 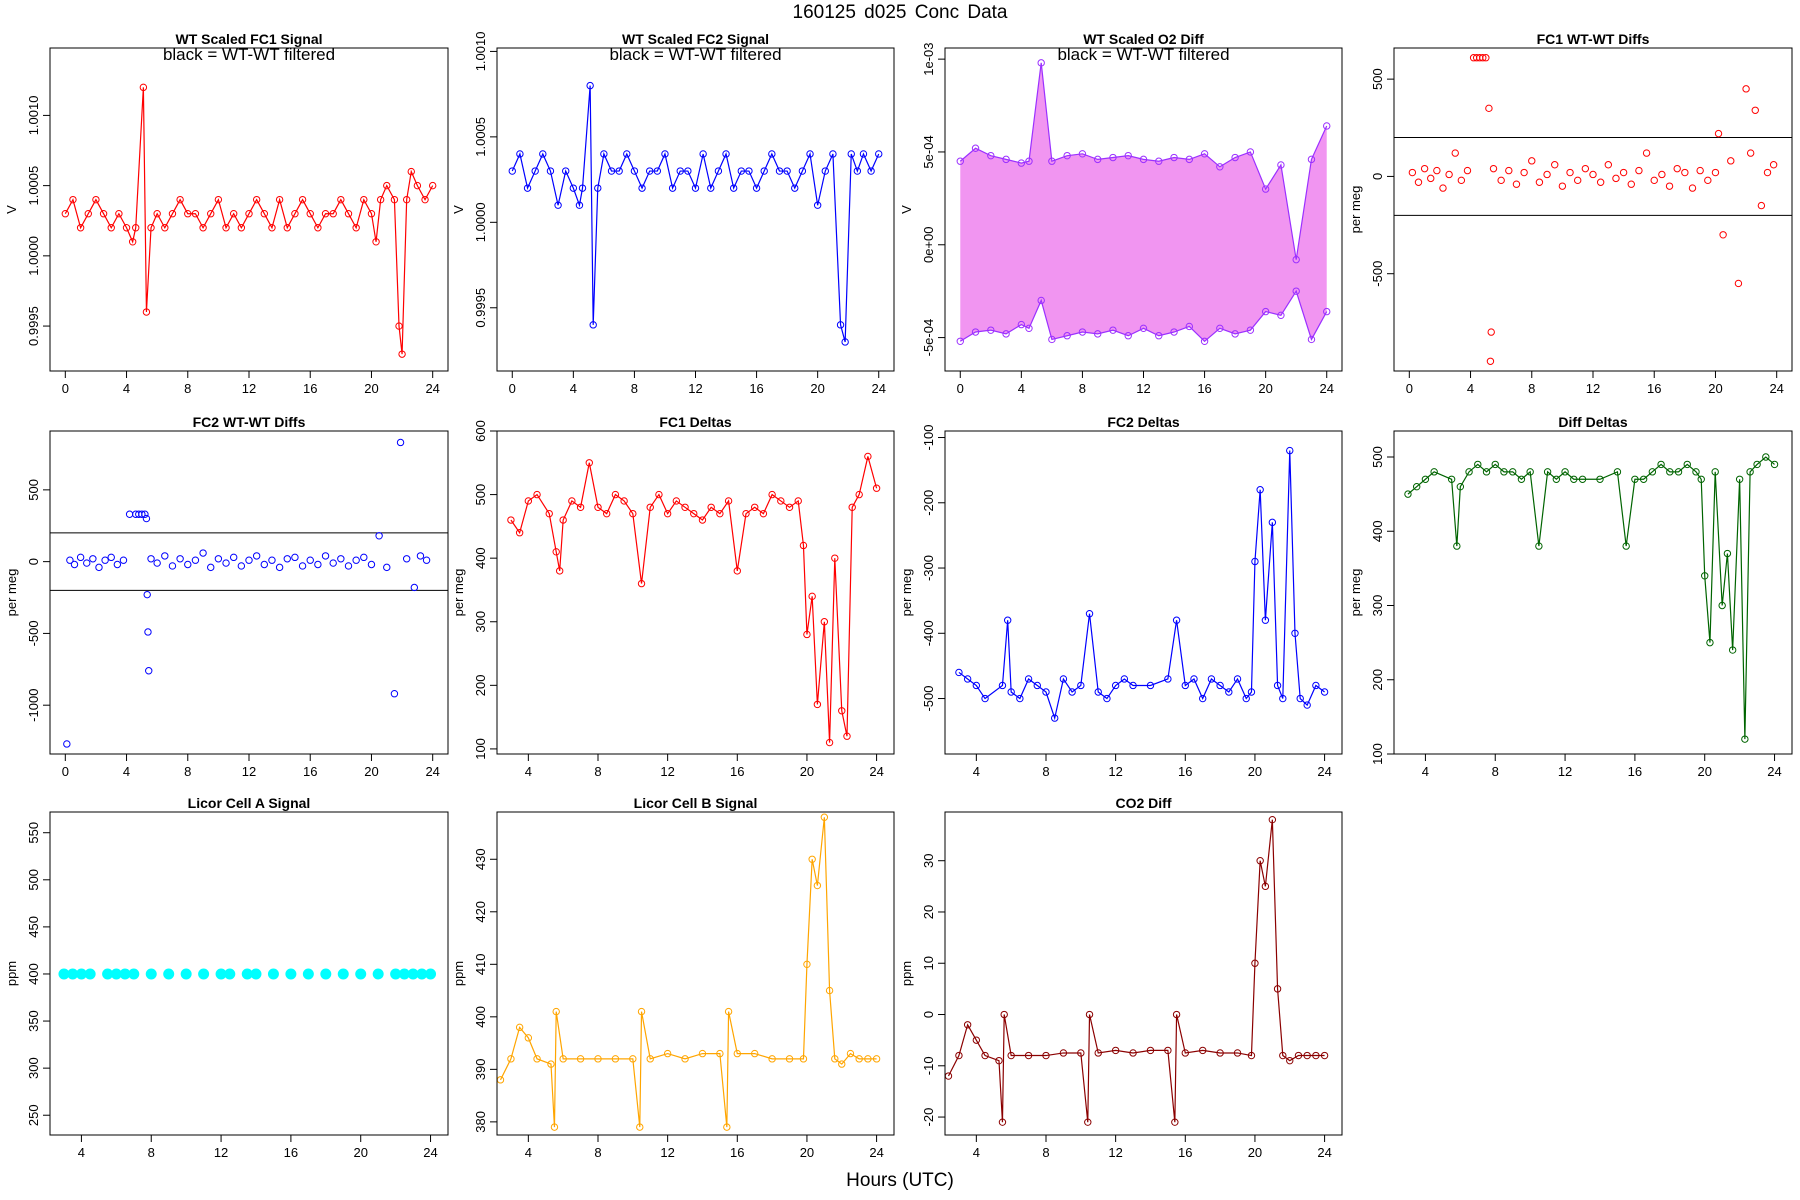 What do you see at coordinates (480, 52) in the screenshot?
I see `y-tick-label: 1.0010` at bounding box center [480, 52].